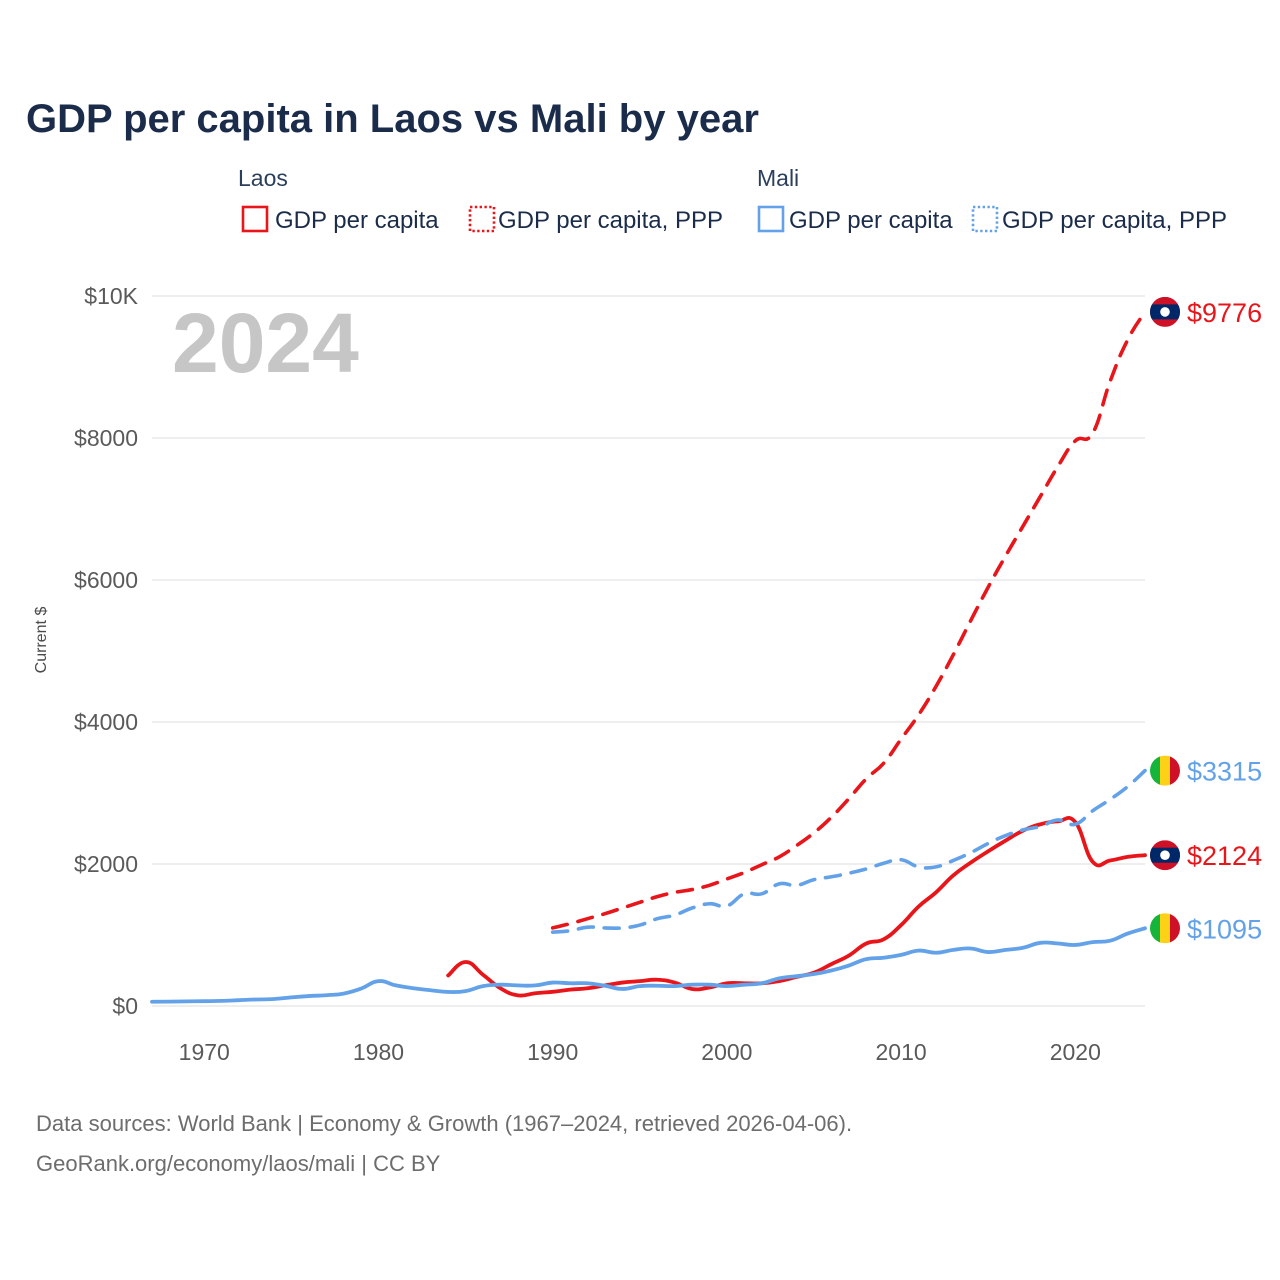 The height and width of the screenshot is (1280, 1280). What do you see at coordinates (106, 651) in the screenshot?
I see `y-axis-tick-labels: $0 $2000 $4000 $6000 $8000 $10K` at bounding box center [106, 651].